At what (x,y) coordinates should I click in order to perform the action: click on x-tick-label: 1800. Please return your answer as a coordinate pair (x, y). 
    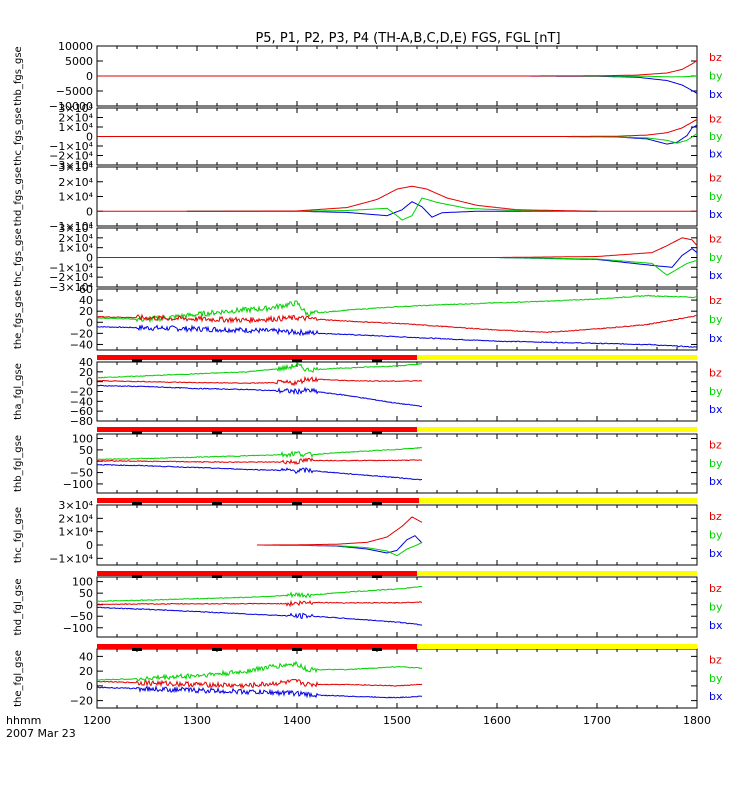
    Looking at the image, I should click on (697, 720).